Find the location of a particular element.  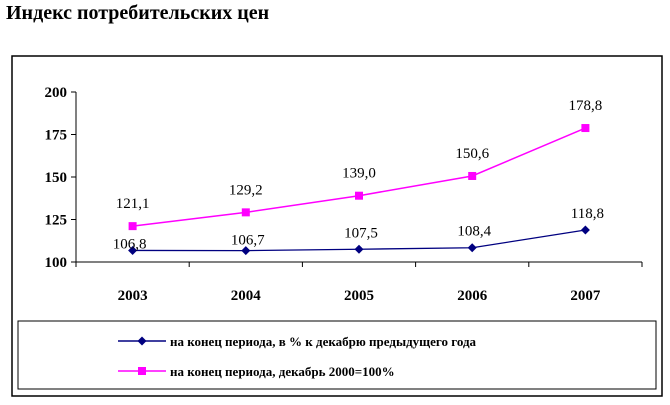

y-tick-label: 175 is located at coordinates (56, 136).